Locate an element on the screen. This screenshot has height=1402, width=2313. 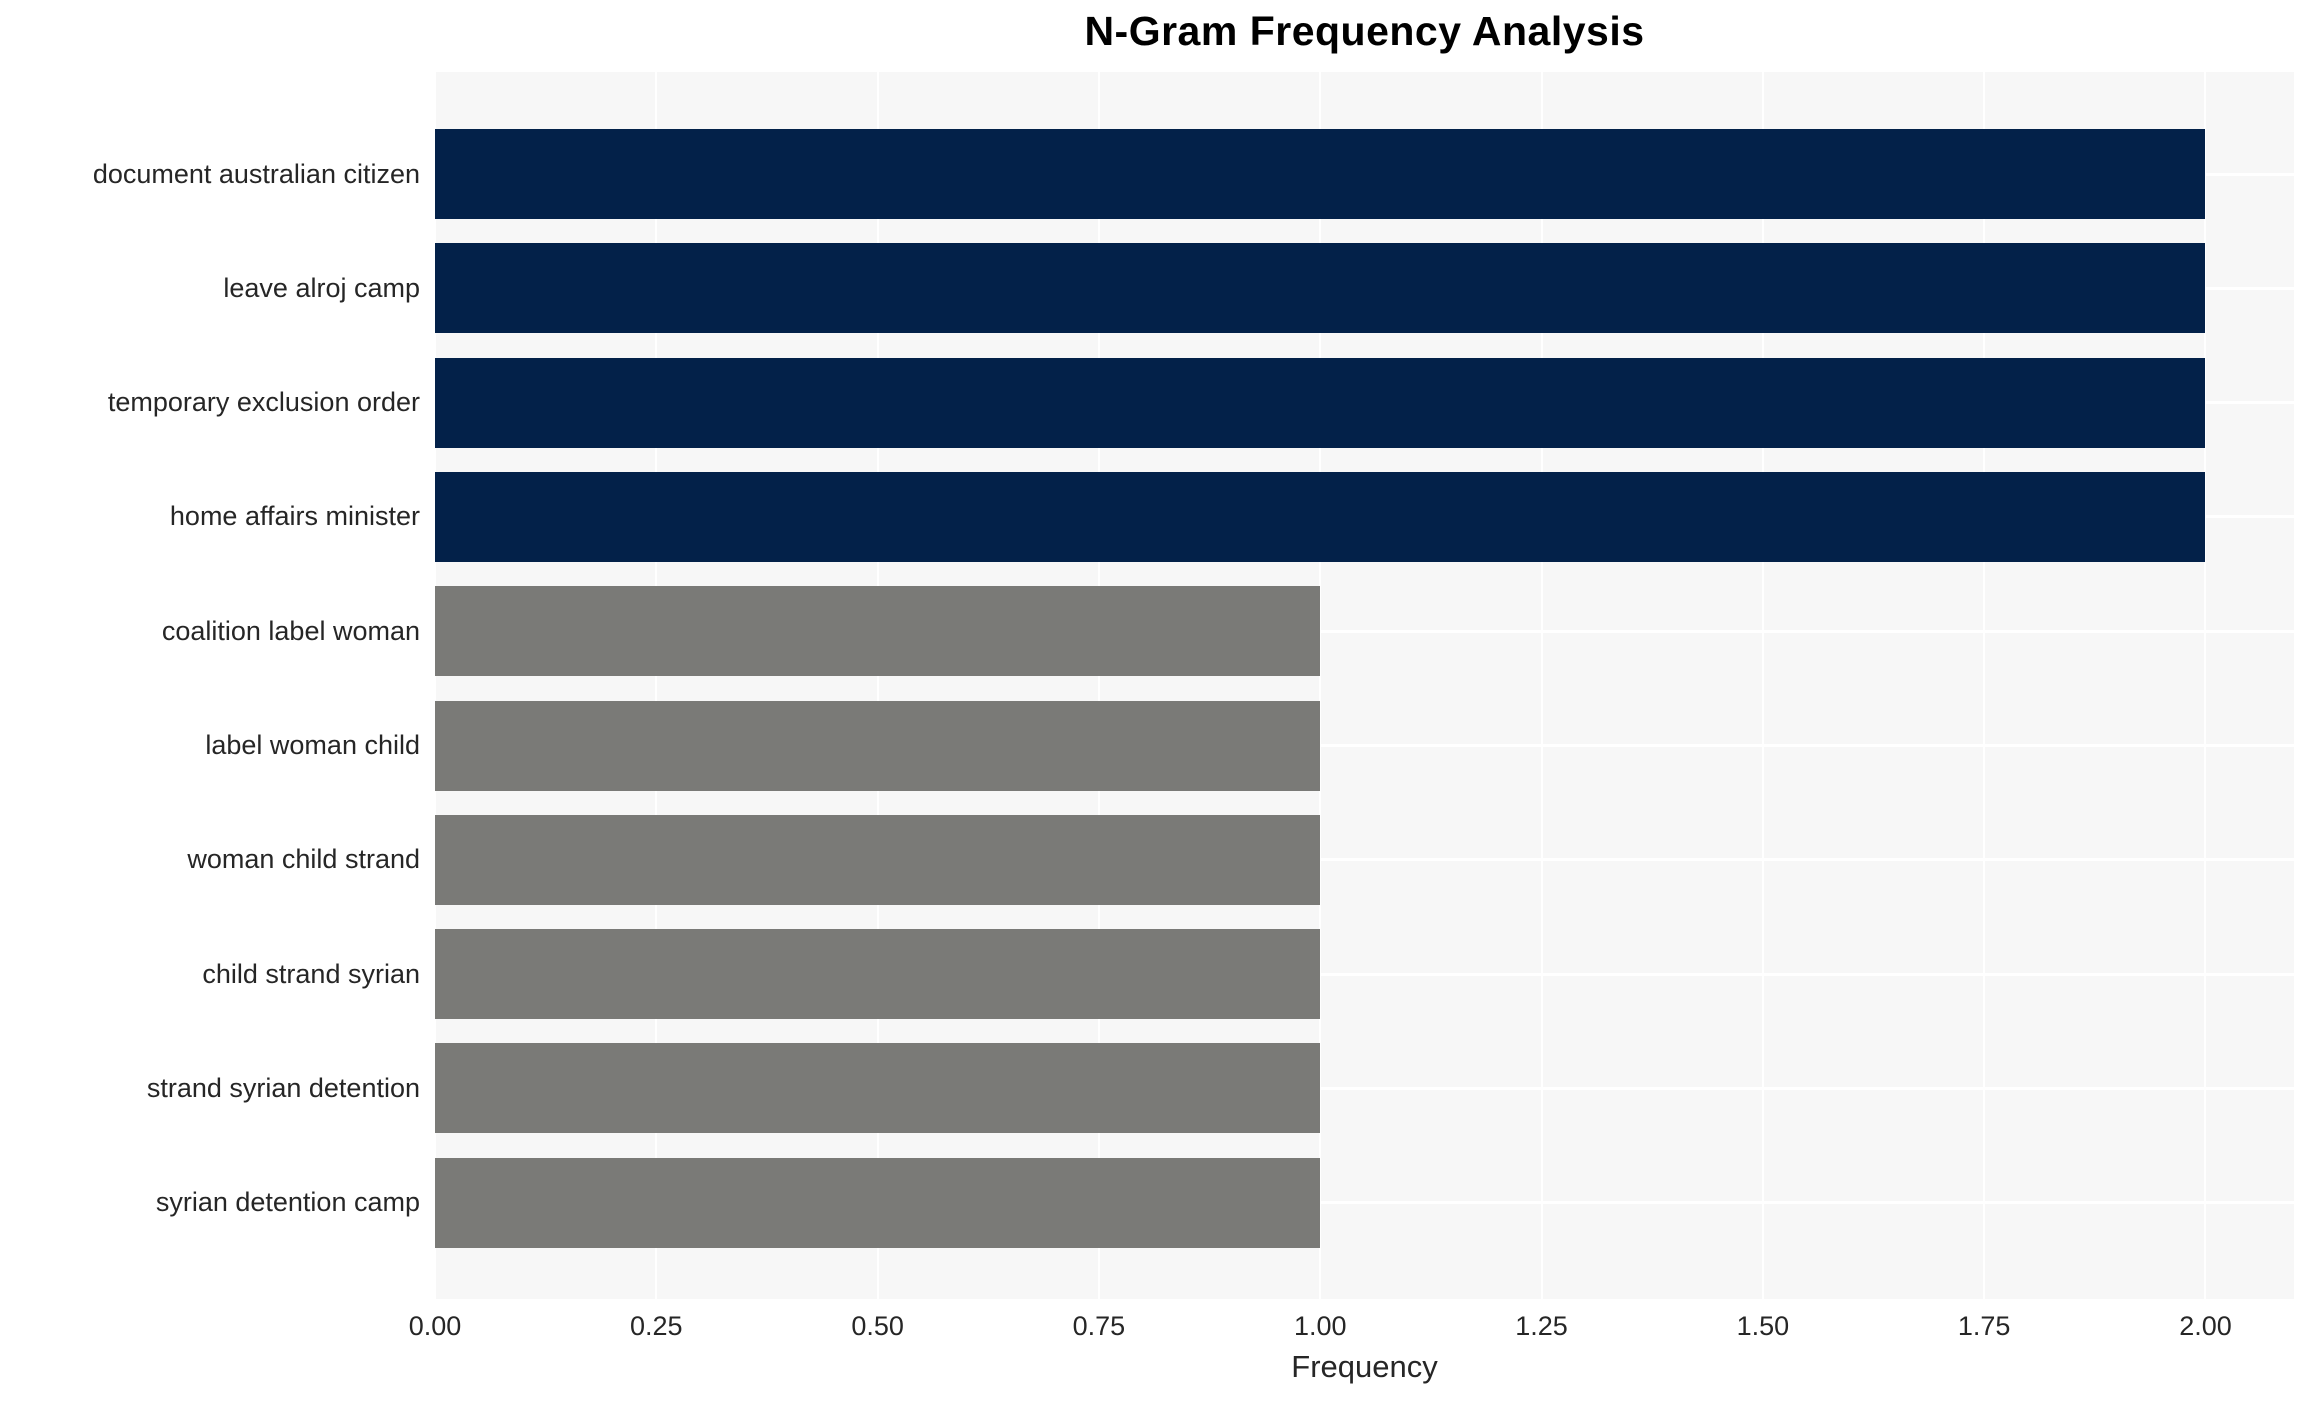
y-tick-label: strand syrian detention is located at coordinates (283, 1087).